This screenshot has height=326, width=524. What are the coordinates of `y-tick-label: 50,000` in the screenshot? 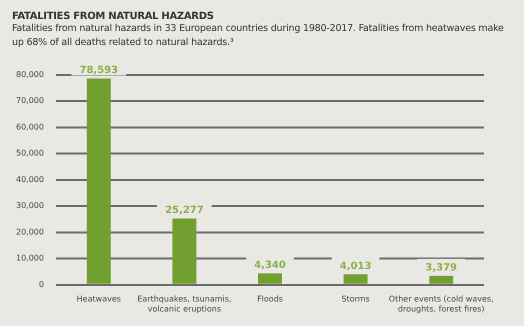 It's located at (30, 153).